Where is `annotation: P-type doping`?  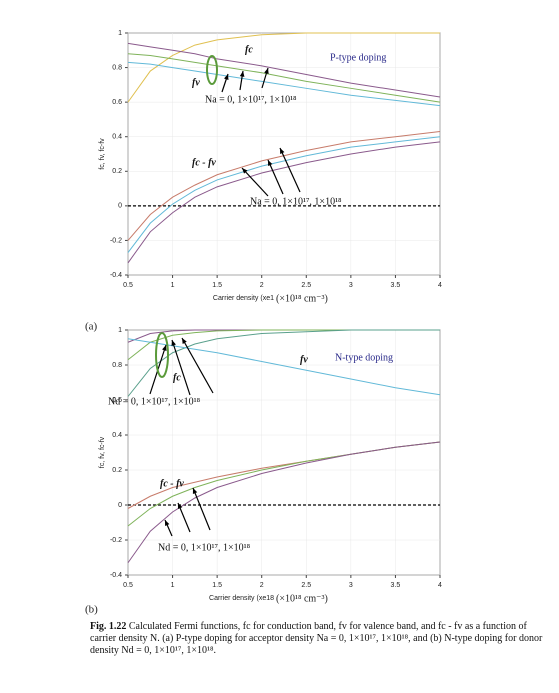
annotation: P-type doping is located at coordinates (358, 57).